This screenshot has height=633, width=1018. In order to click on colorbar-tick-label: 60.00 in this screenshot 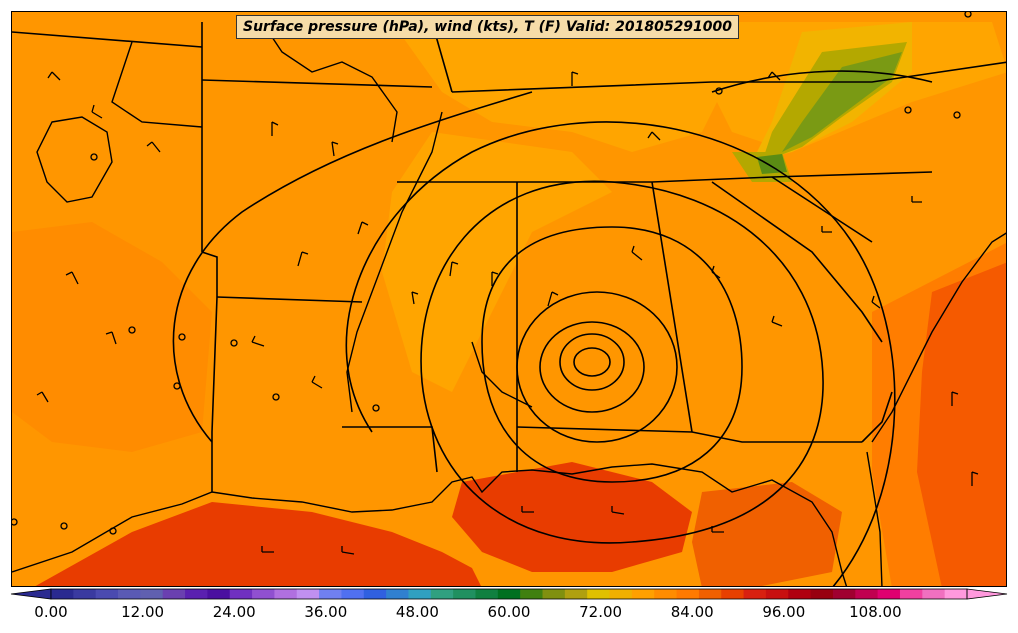, I will do `click(509, 612)`.